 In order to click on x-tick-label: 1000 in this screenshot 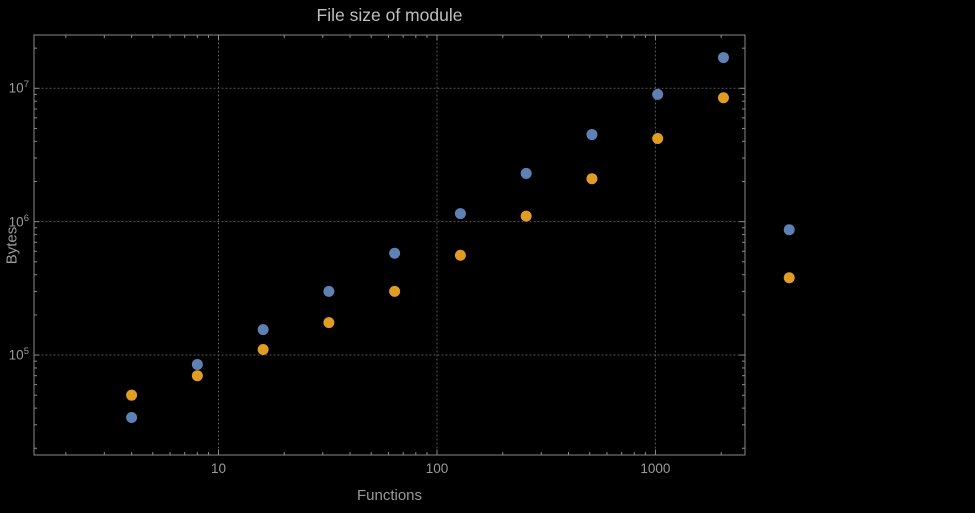, I will do `click(655, 468)`.